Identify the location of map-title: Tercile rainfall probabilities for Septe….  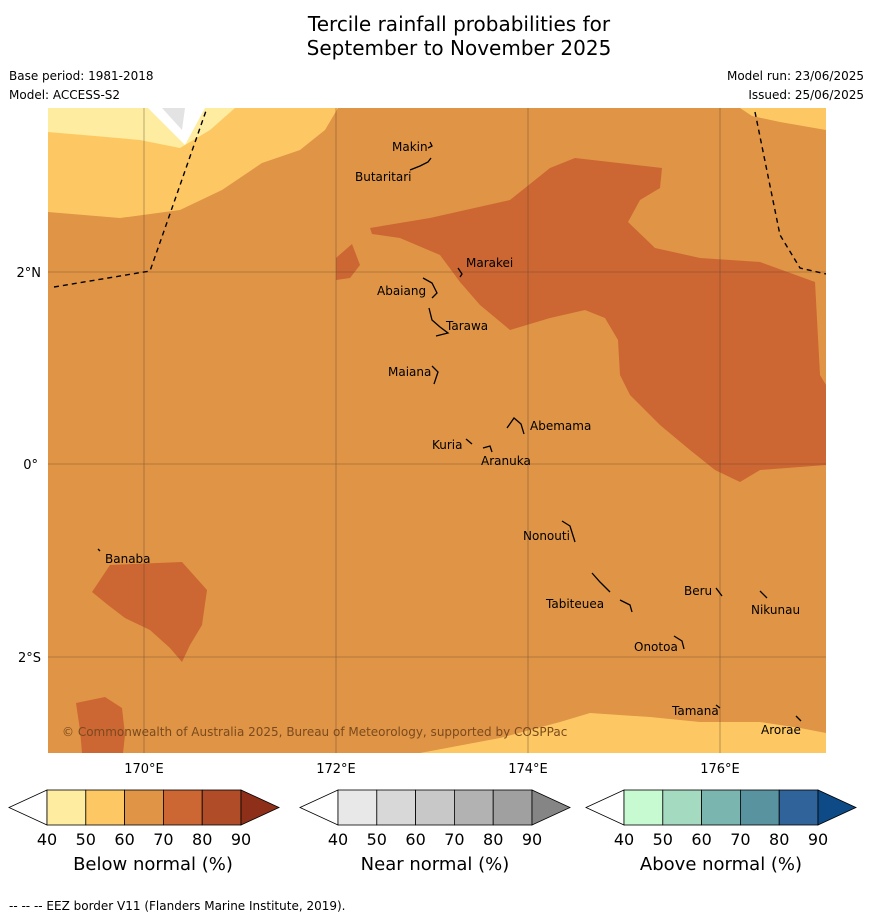
(436, 36).